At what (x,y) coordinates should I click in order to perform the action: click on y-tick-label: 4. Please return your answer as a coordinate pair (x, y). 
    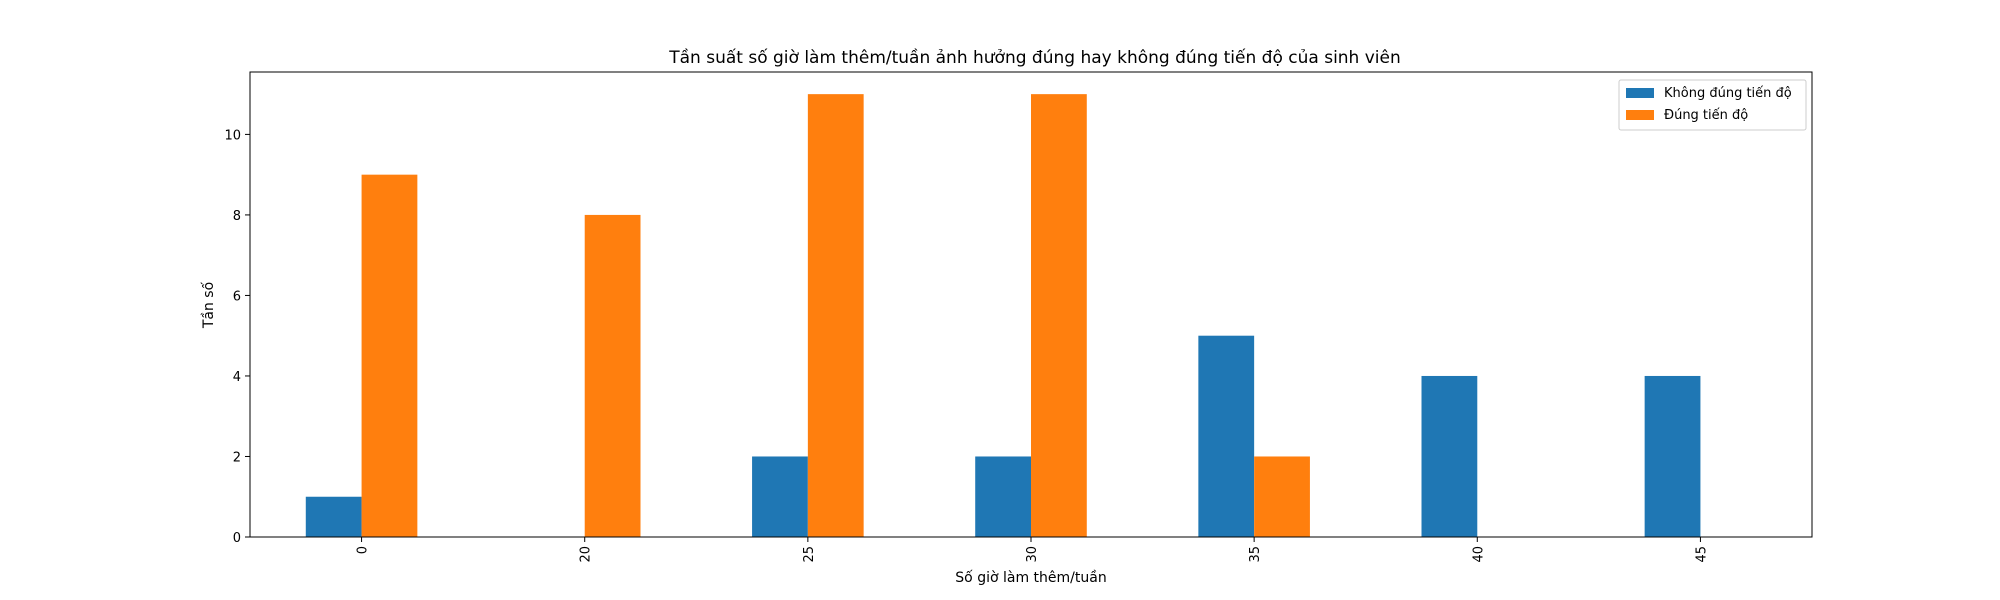
    Looking at the image, I should click on (237, 377).